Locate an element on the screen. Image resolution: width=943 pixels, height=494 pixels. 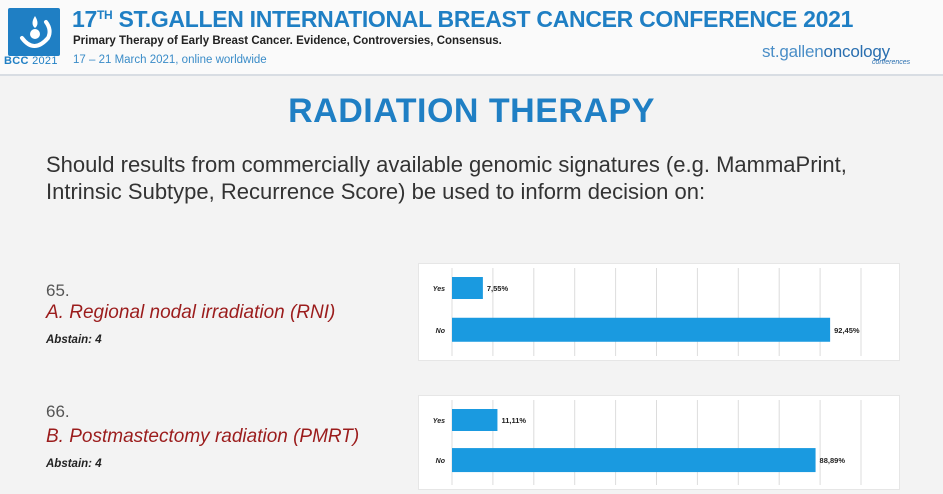
vote-chart-rni: Yes 7,55% No 92,45% is located at coordinates (659, 312).